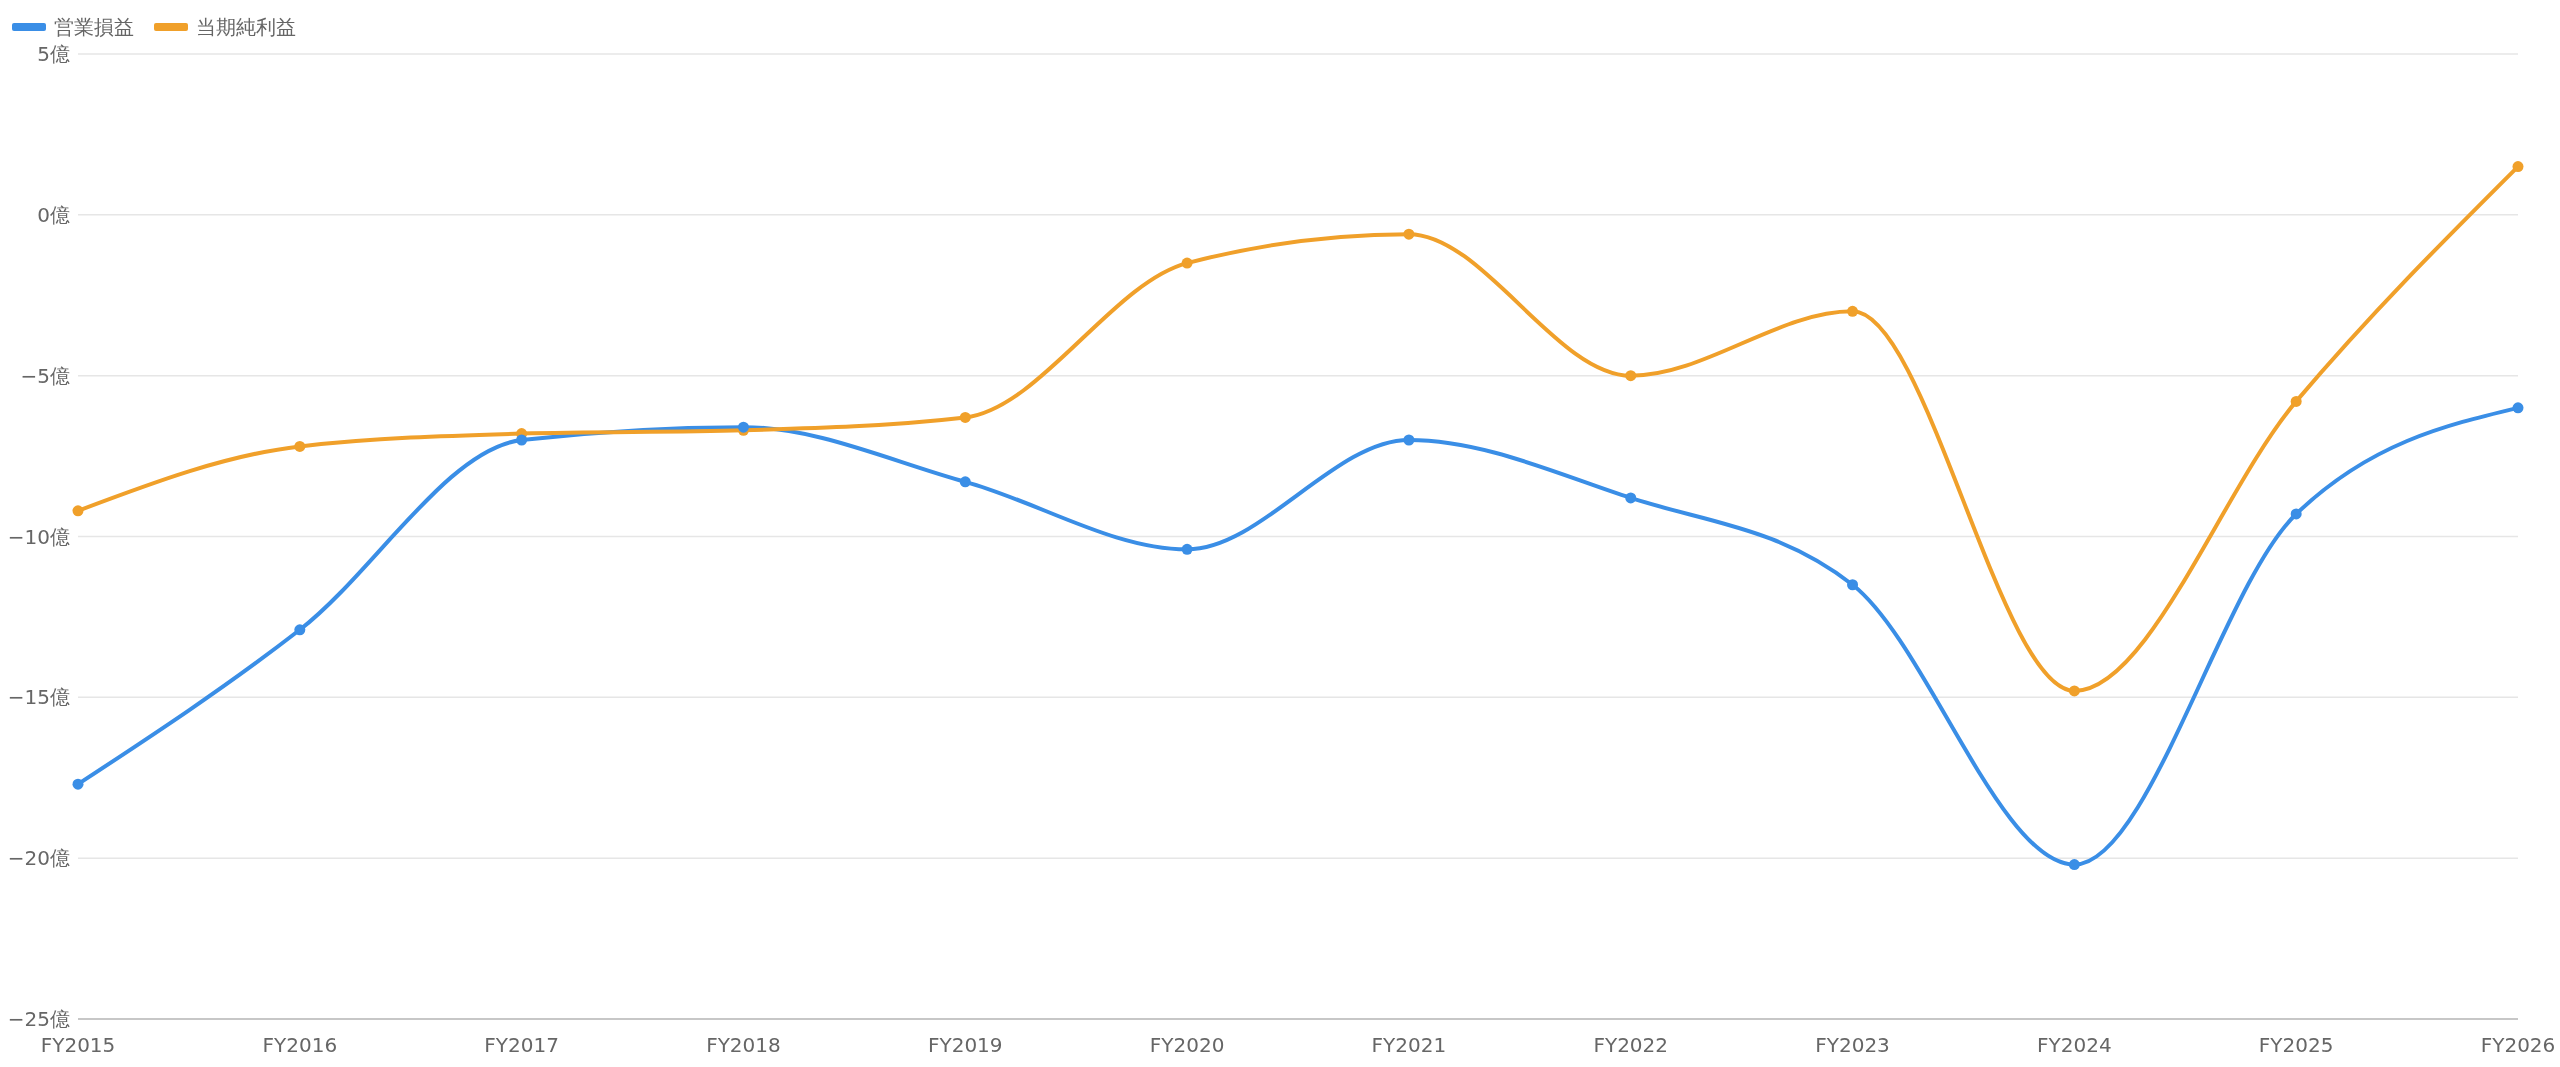 This screenshot has width=2560, height=1067. I want to click on x-tick-label: FY2019, so click(965, 1045).